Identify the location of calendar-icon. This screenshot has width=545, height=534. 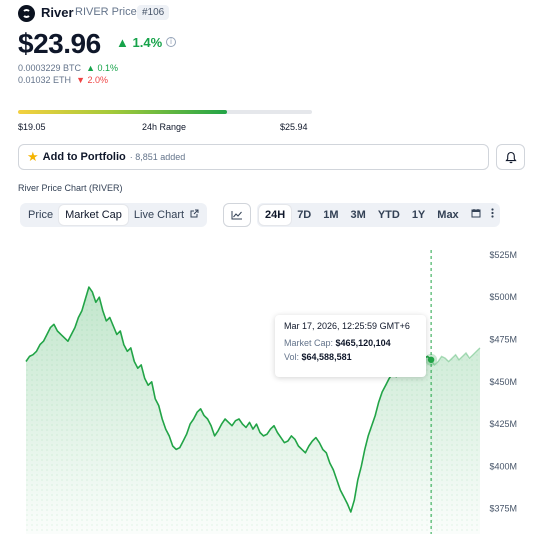
(476, 213).